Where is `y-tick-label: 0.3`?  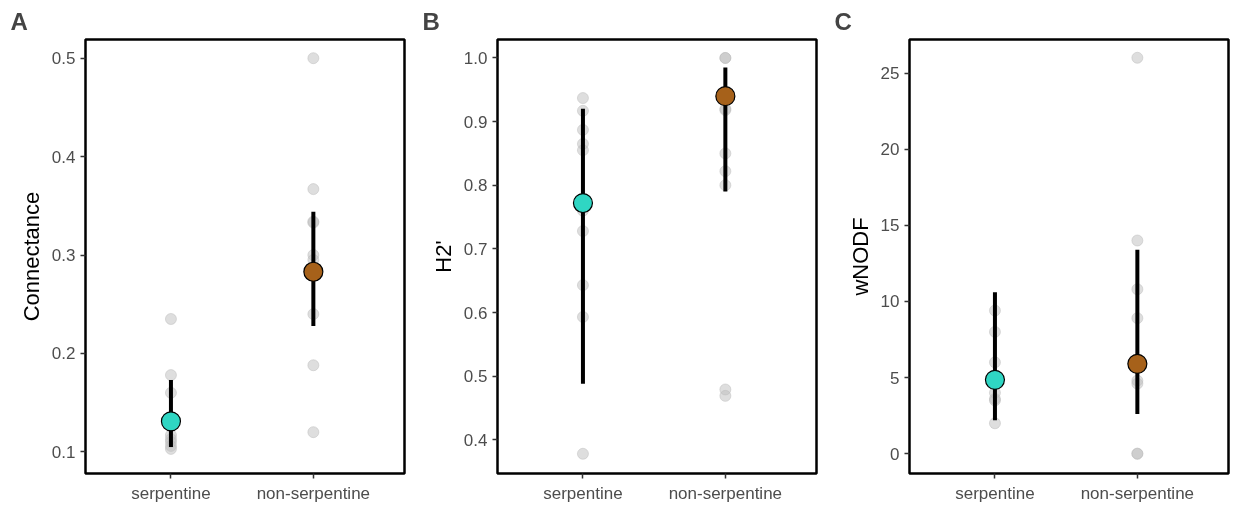
y-tick-label: 0.3 is located at coordinates (63, 256).